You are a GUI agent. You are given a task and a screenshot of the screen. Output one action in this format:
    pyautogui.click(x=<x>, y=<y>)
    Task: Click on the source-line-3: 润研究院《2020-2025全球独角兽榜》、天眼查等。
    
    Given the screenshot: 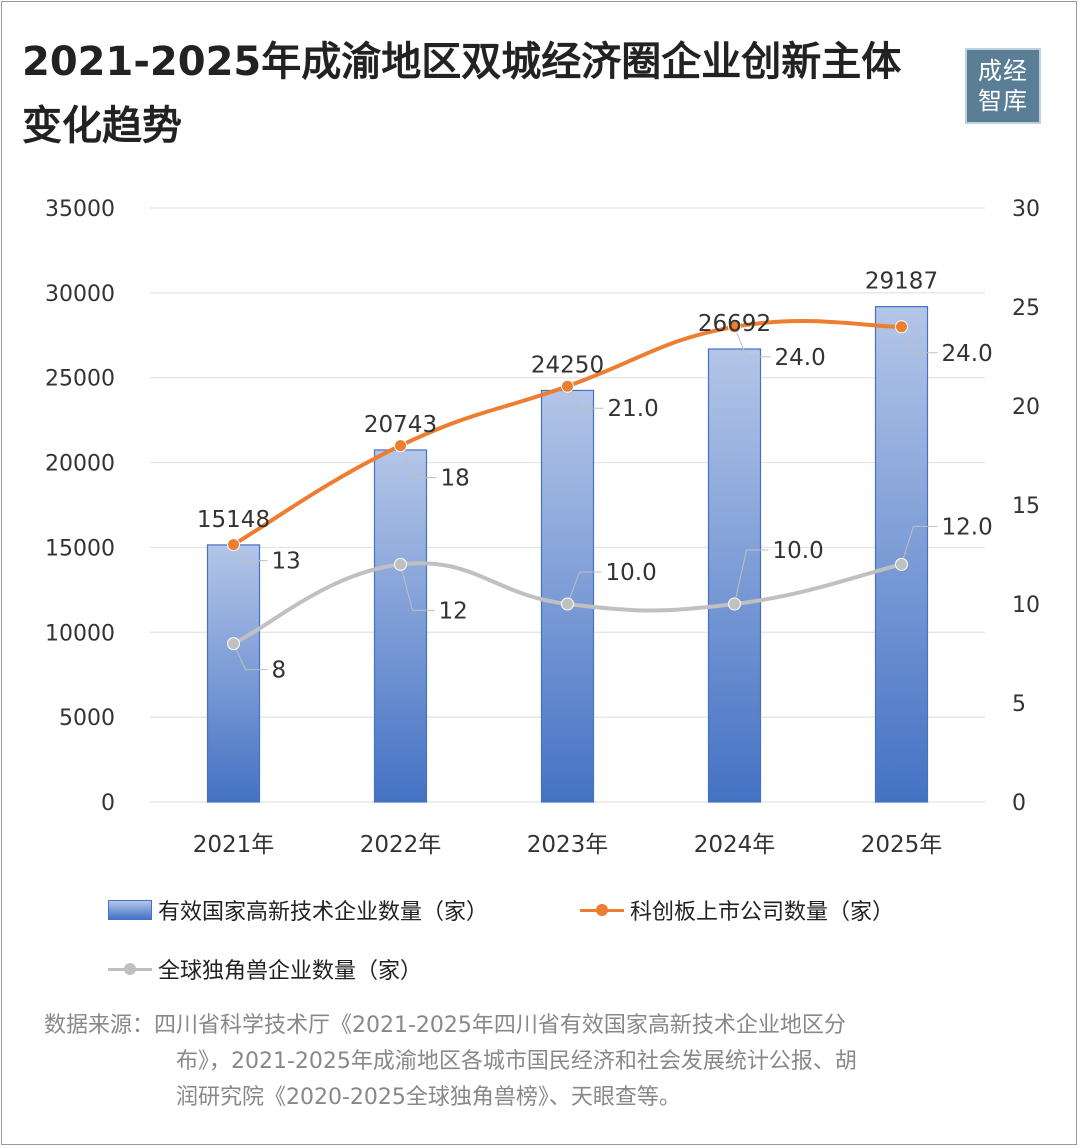 What is the action you would take?
    pyautogui.click(x=428, y=1097)
    